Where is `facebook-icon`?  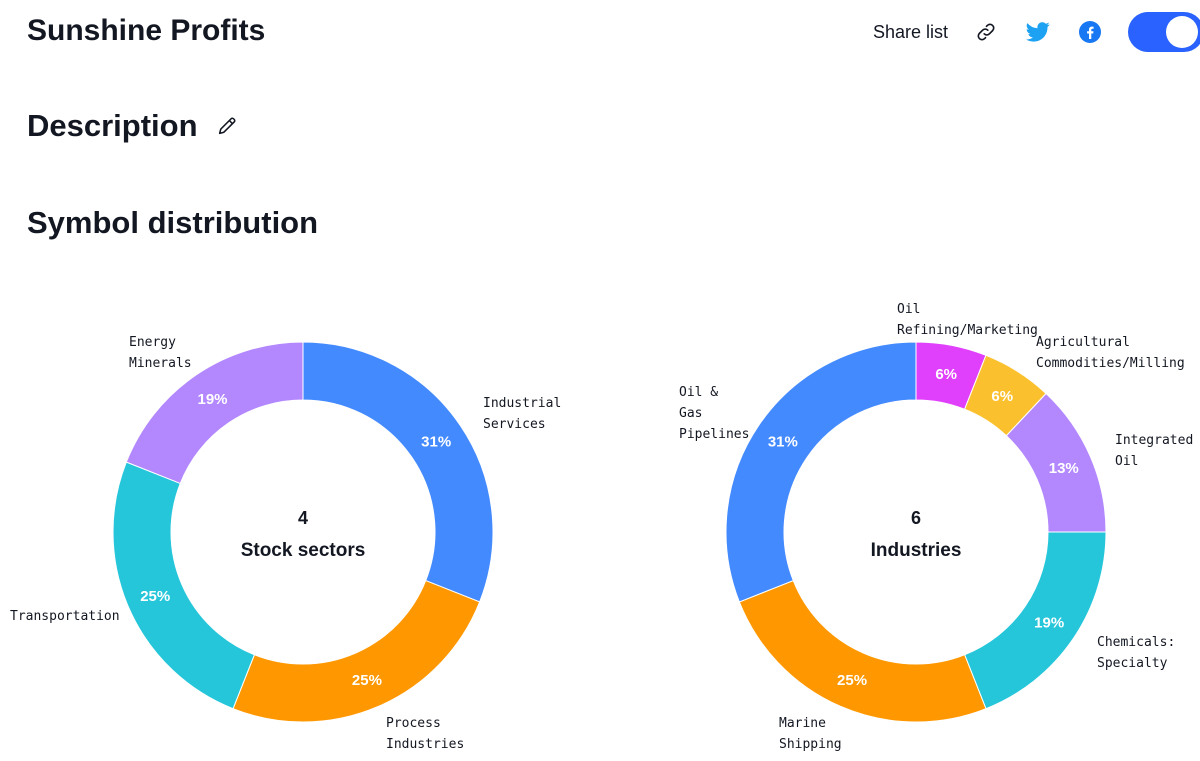 facebook-icon is located at coordinates (1090, 32).